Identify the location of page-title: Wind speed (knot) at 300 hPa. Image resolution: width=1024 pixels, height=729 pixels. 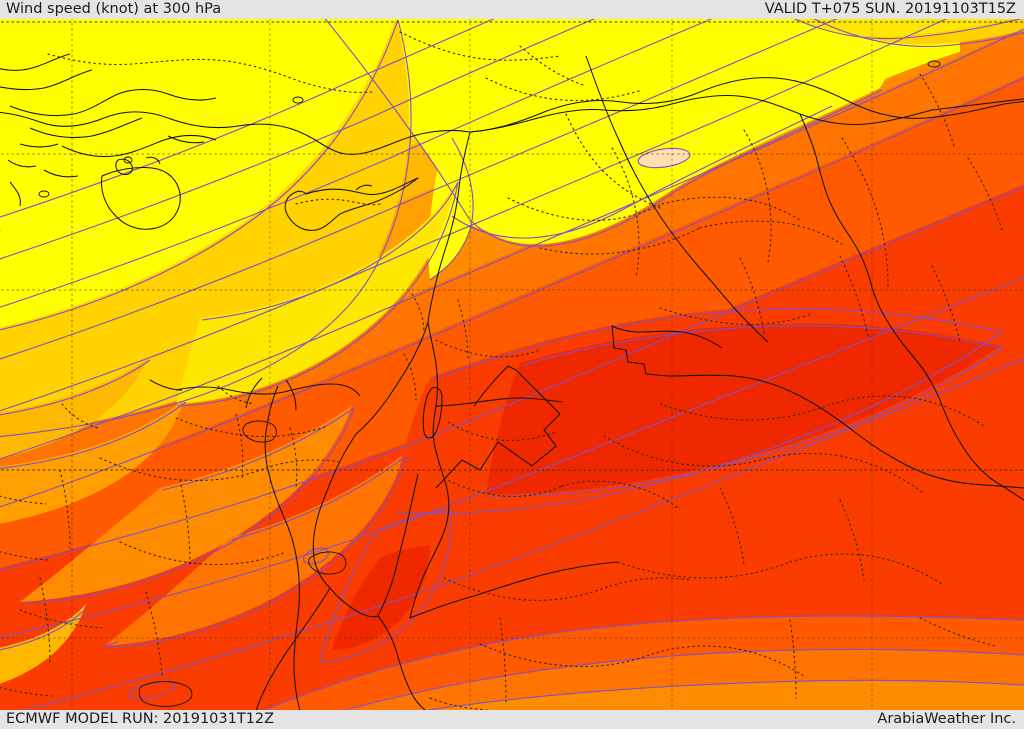
(114, 9).